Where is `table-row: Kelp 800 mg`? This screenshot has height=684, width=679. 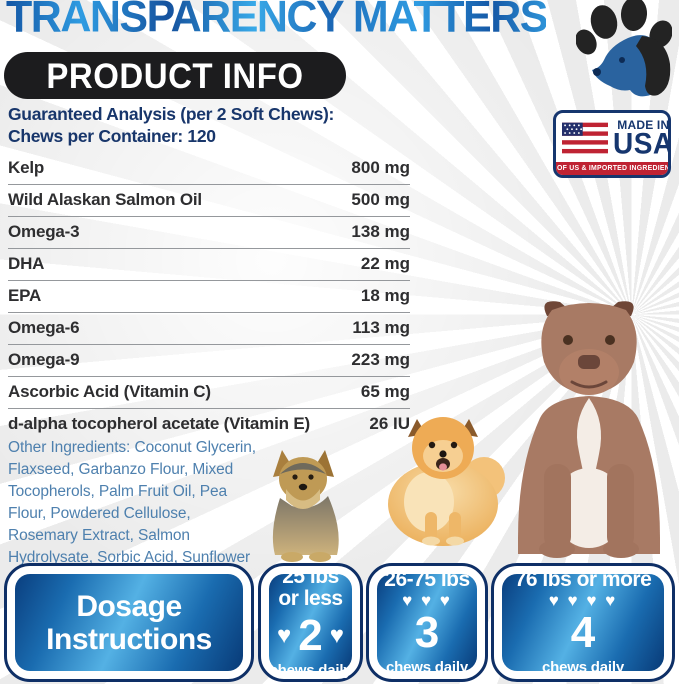 table-row: Kelp 800 mg is located at coordinates (209, 169).